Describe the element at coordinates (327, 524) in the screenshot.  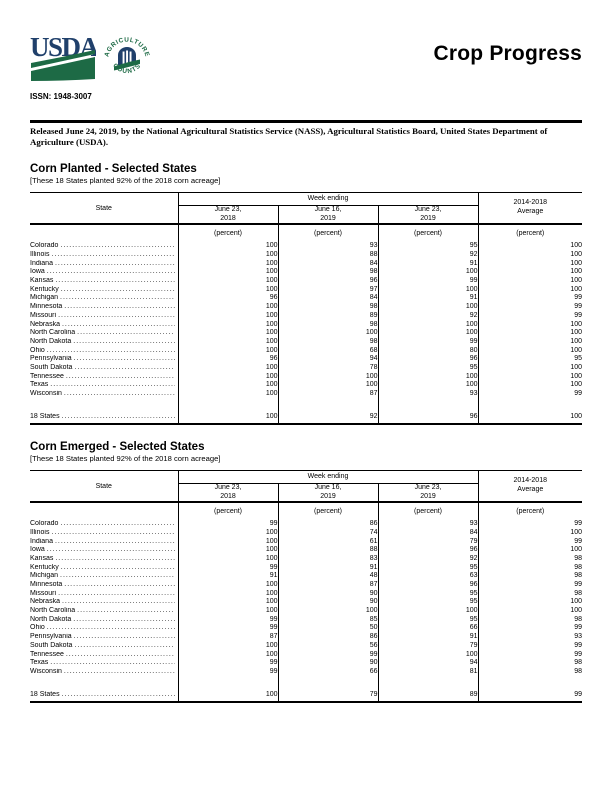
I see `value-cell: 86` at that location.